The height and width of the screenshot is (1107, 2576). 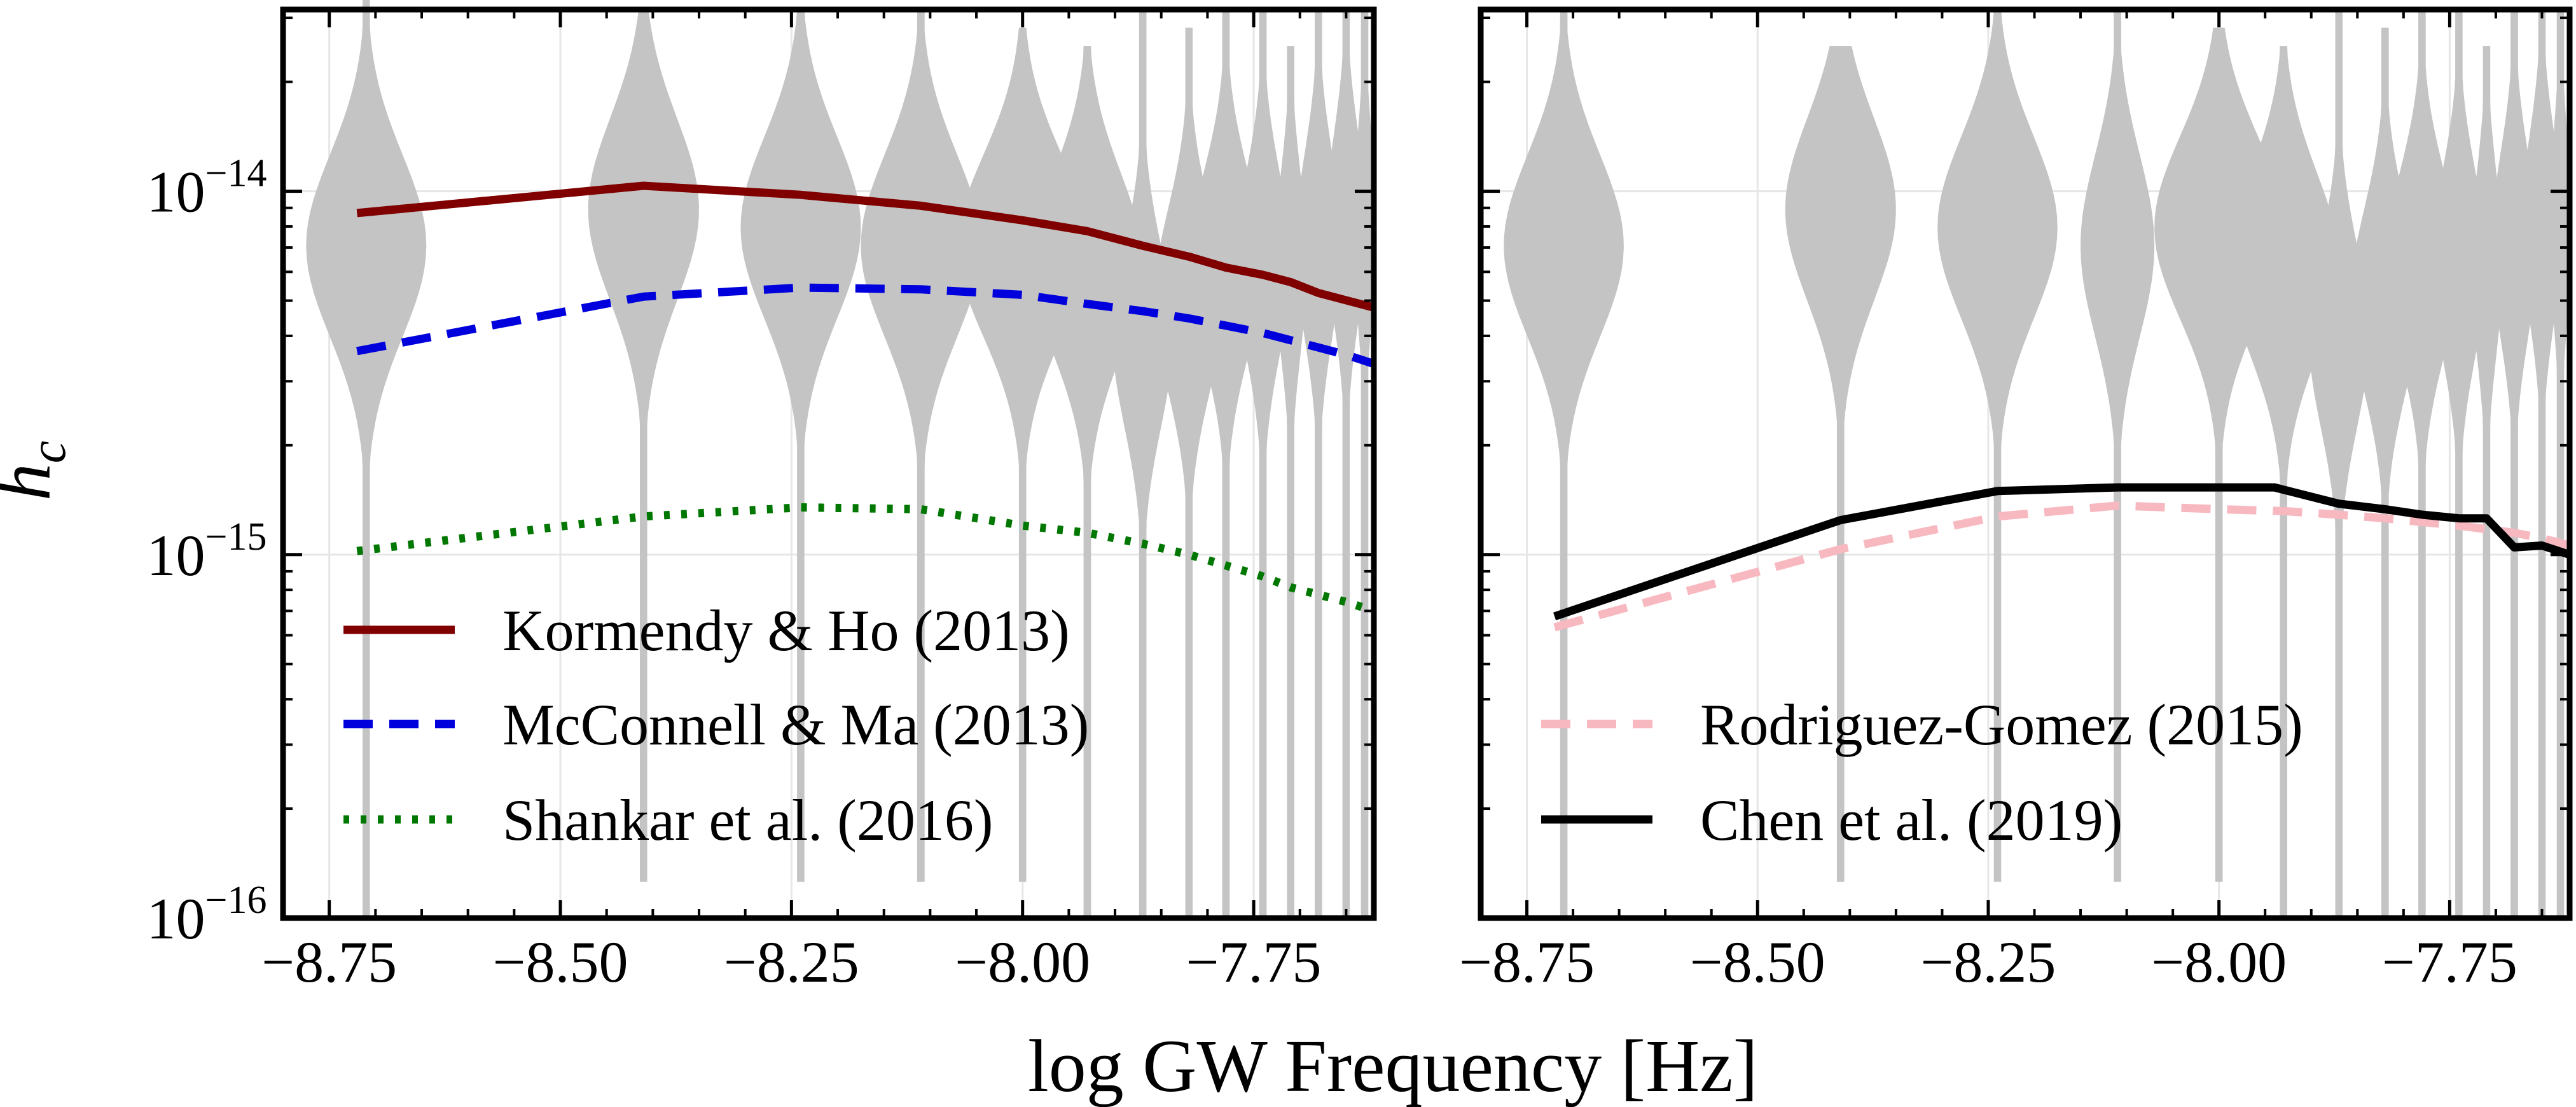 I want to click on y-axis-title: hc, so click(x=38, y=471).